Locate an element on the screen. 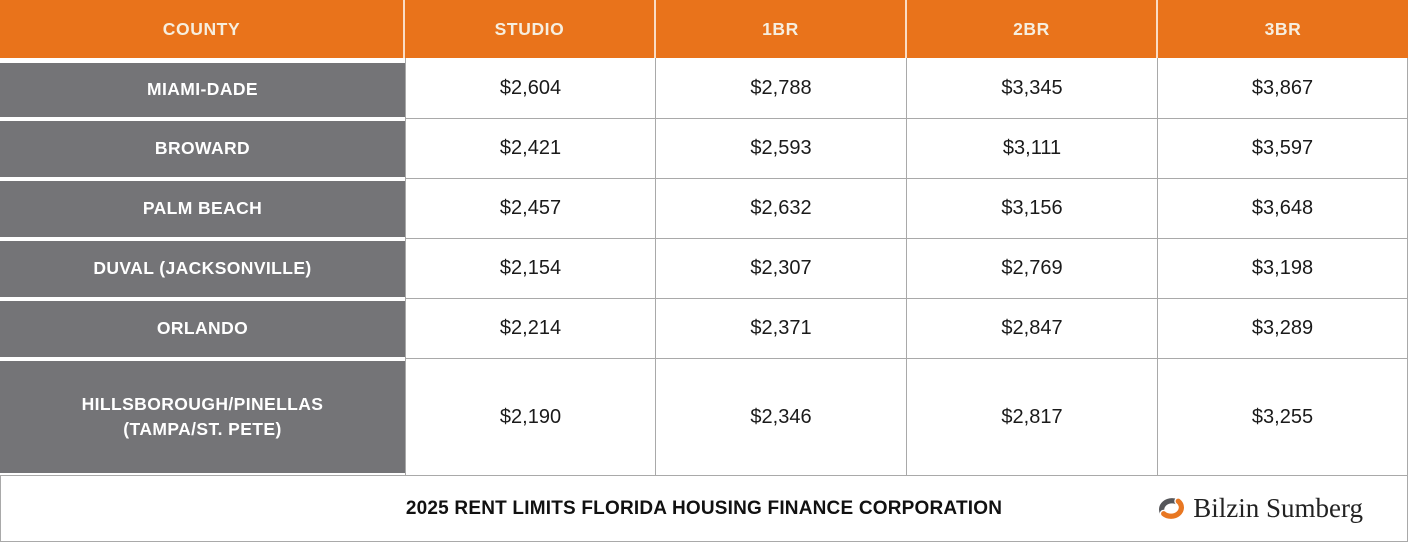 The image size is (1408, 550). column-header-3br: 3BR is located at coordinates (1283, 29).